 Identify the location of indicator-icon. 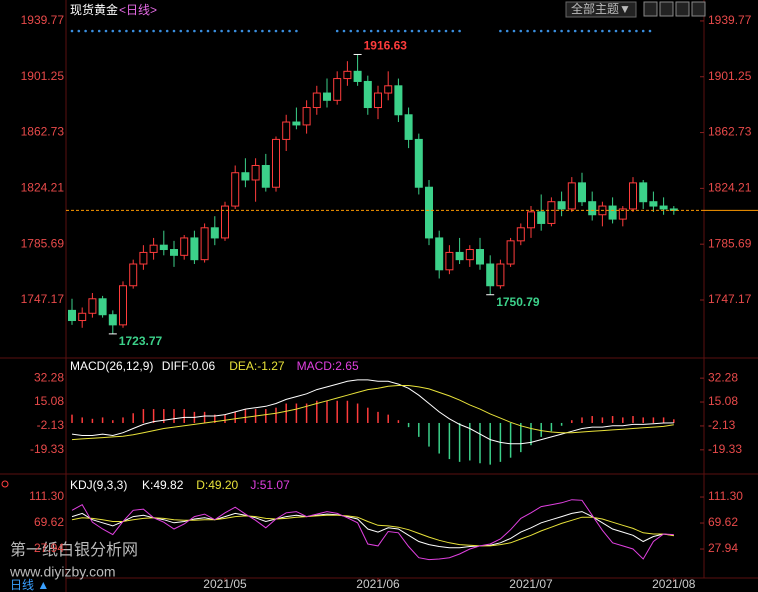
(5, 484).